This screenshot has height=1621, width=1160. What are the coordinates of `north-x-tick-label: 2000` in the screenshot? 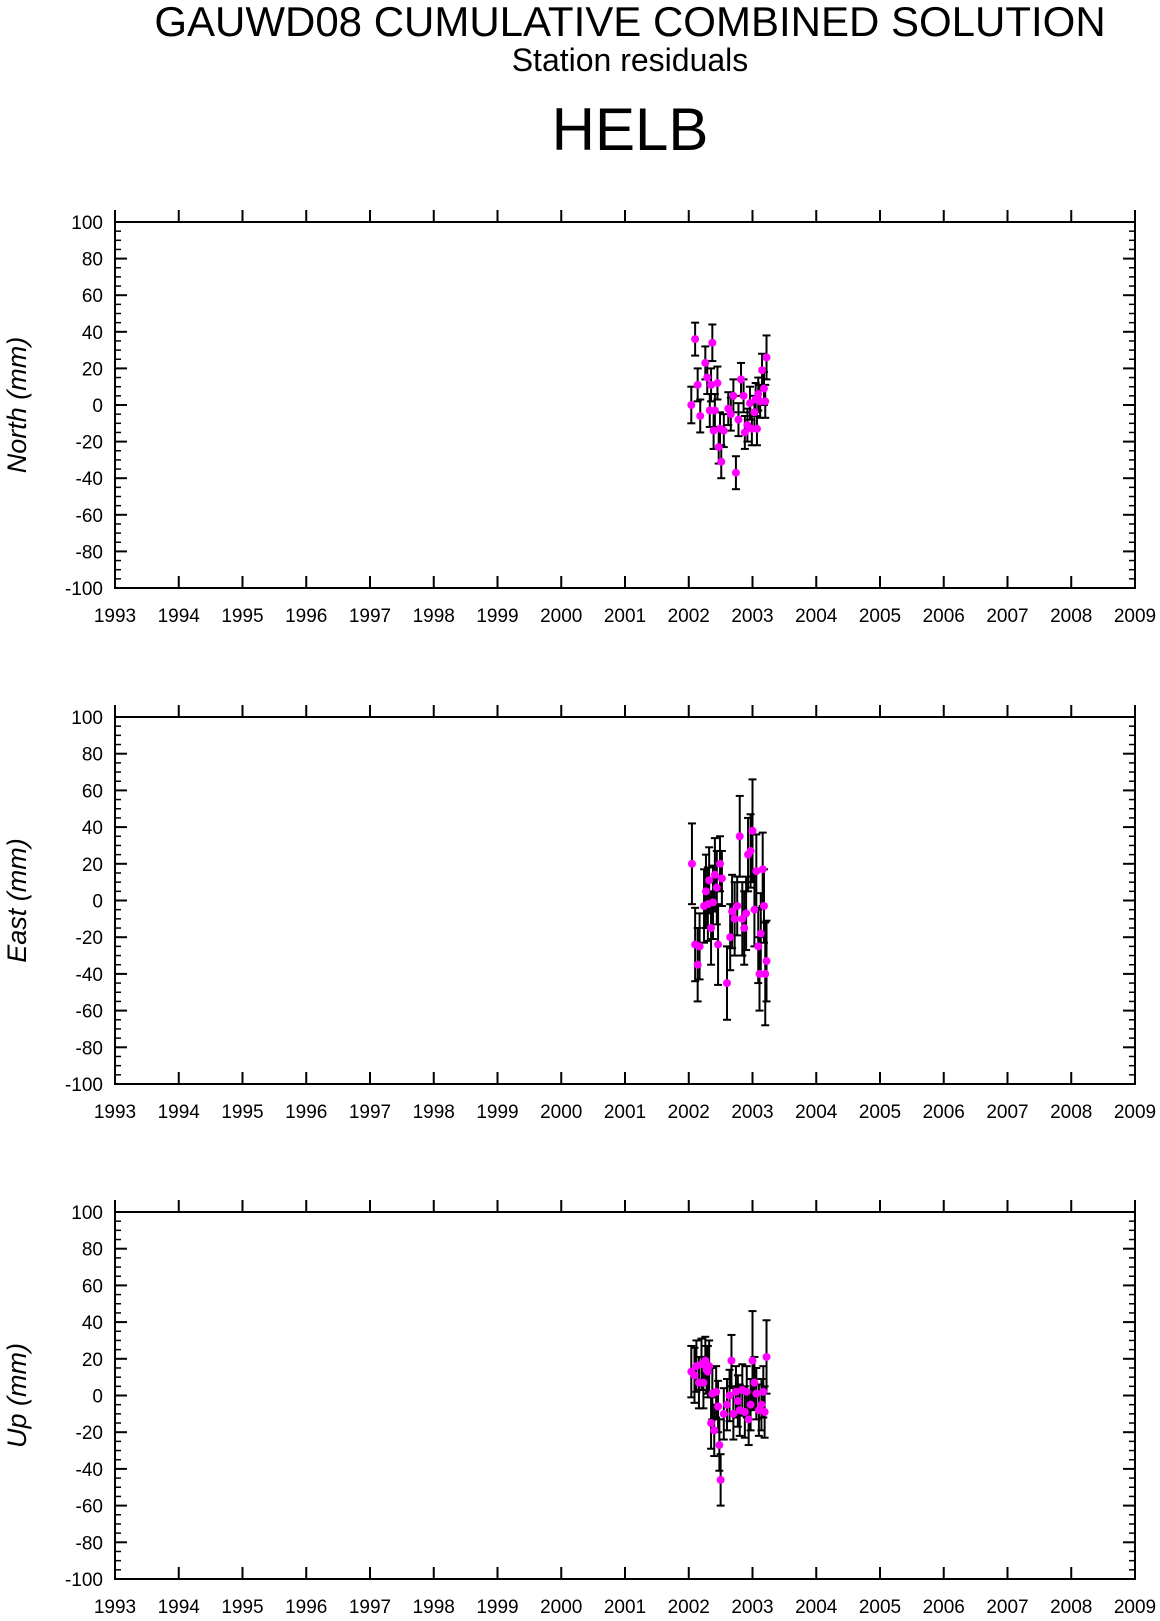 It's located at (561, 616).